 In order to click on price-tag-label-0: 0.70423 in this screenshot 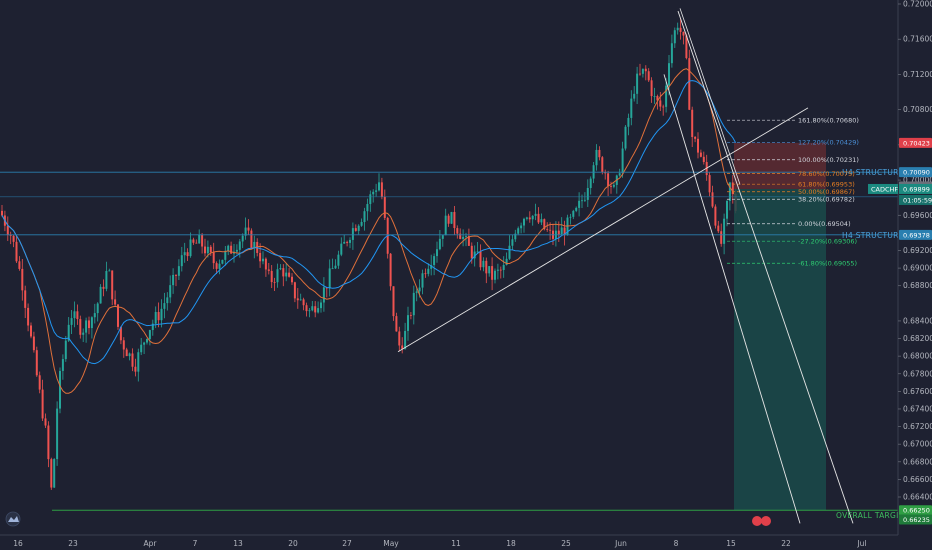, I will do `click(916, 143)`.